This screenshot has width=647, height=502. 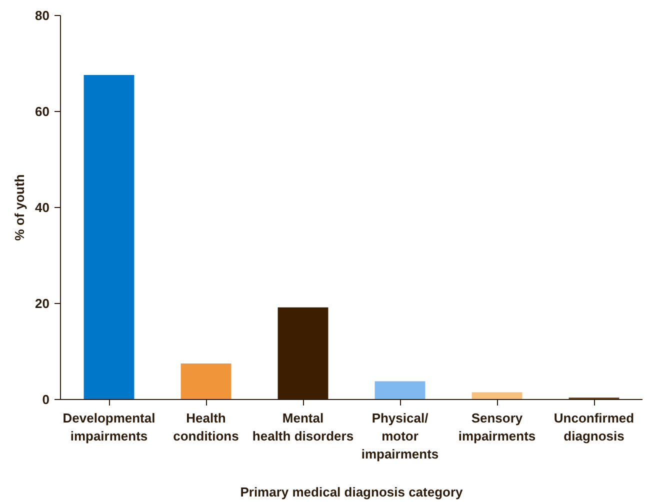 What do you see at coordinates (594, 427) in the screenshot?
I see `x-tick-label: Unconfirmed diagnosis` at bounding box center [594, 427].